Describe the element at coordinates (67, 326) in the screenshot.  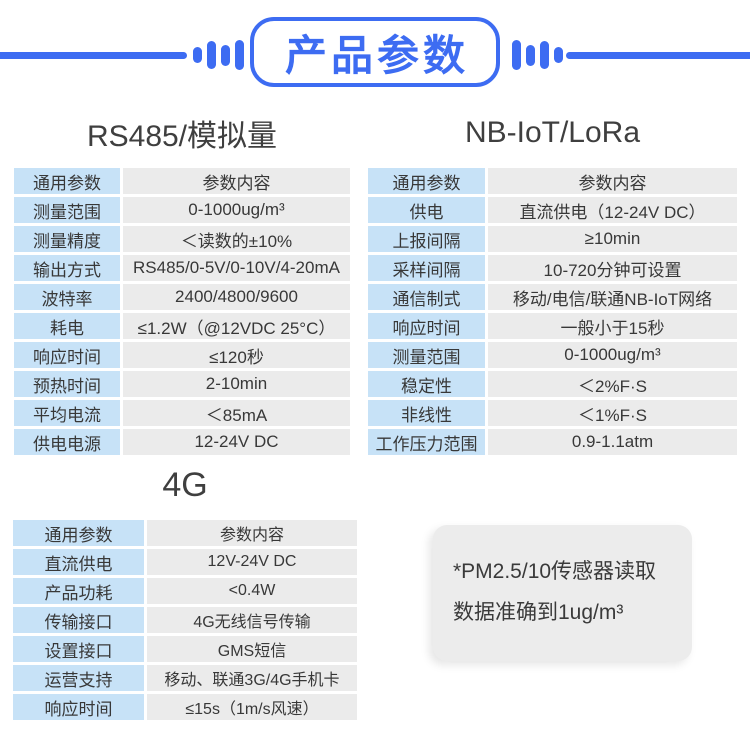
I see `param-label: 耗电` at that location.